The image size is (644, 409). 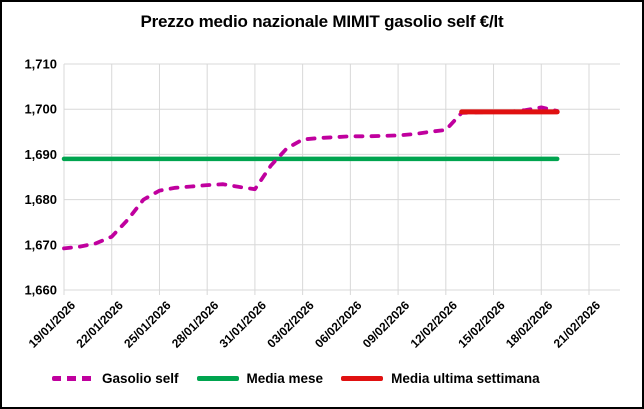 I want to click on svg-text: 12/02/2026, so click(x=434, y=324).